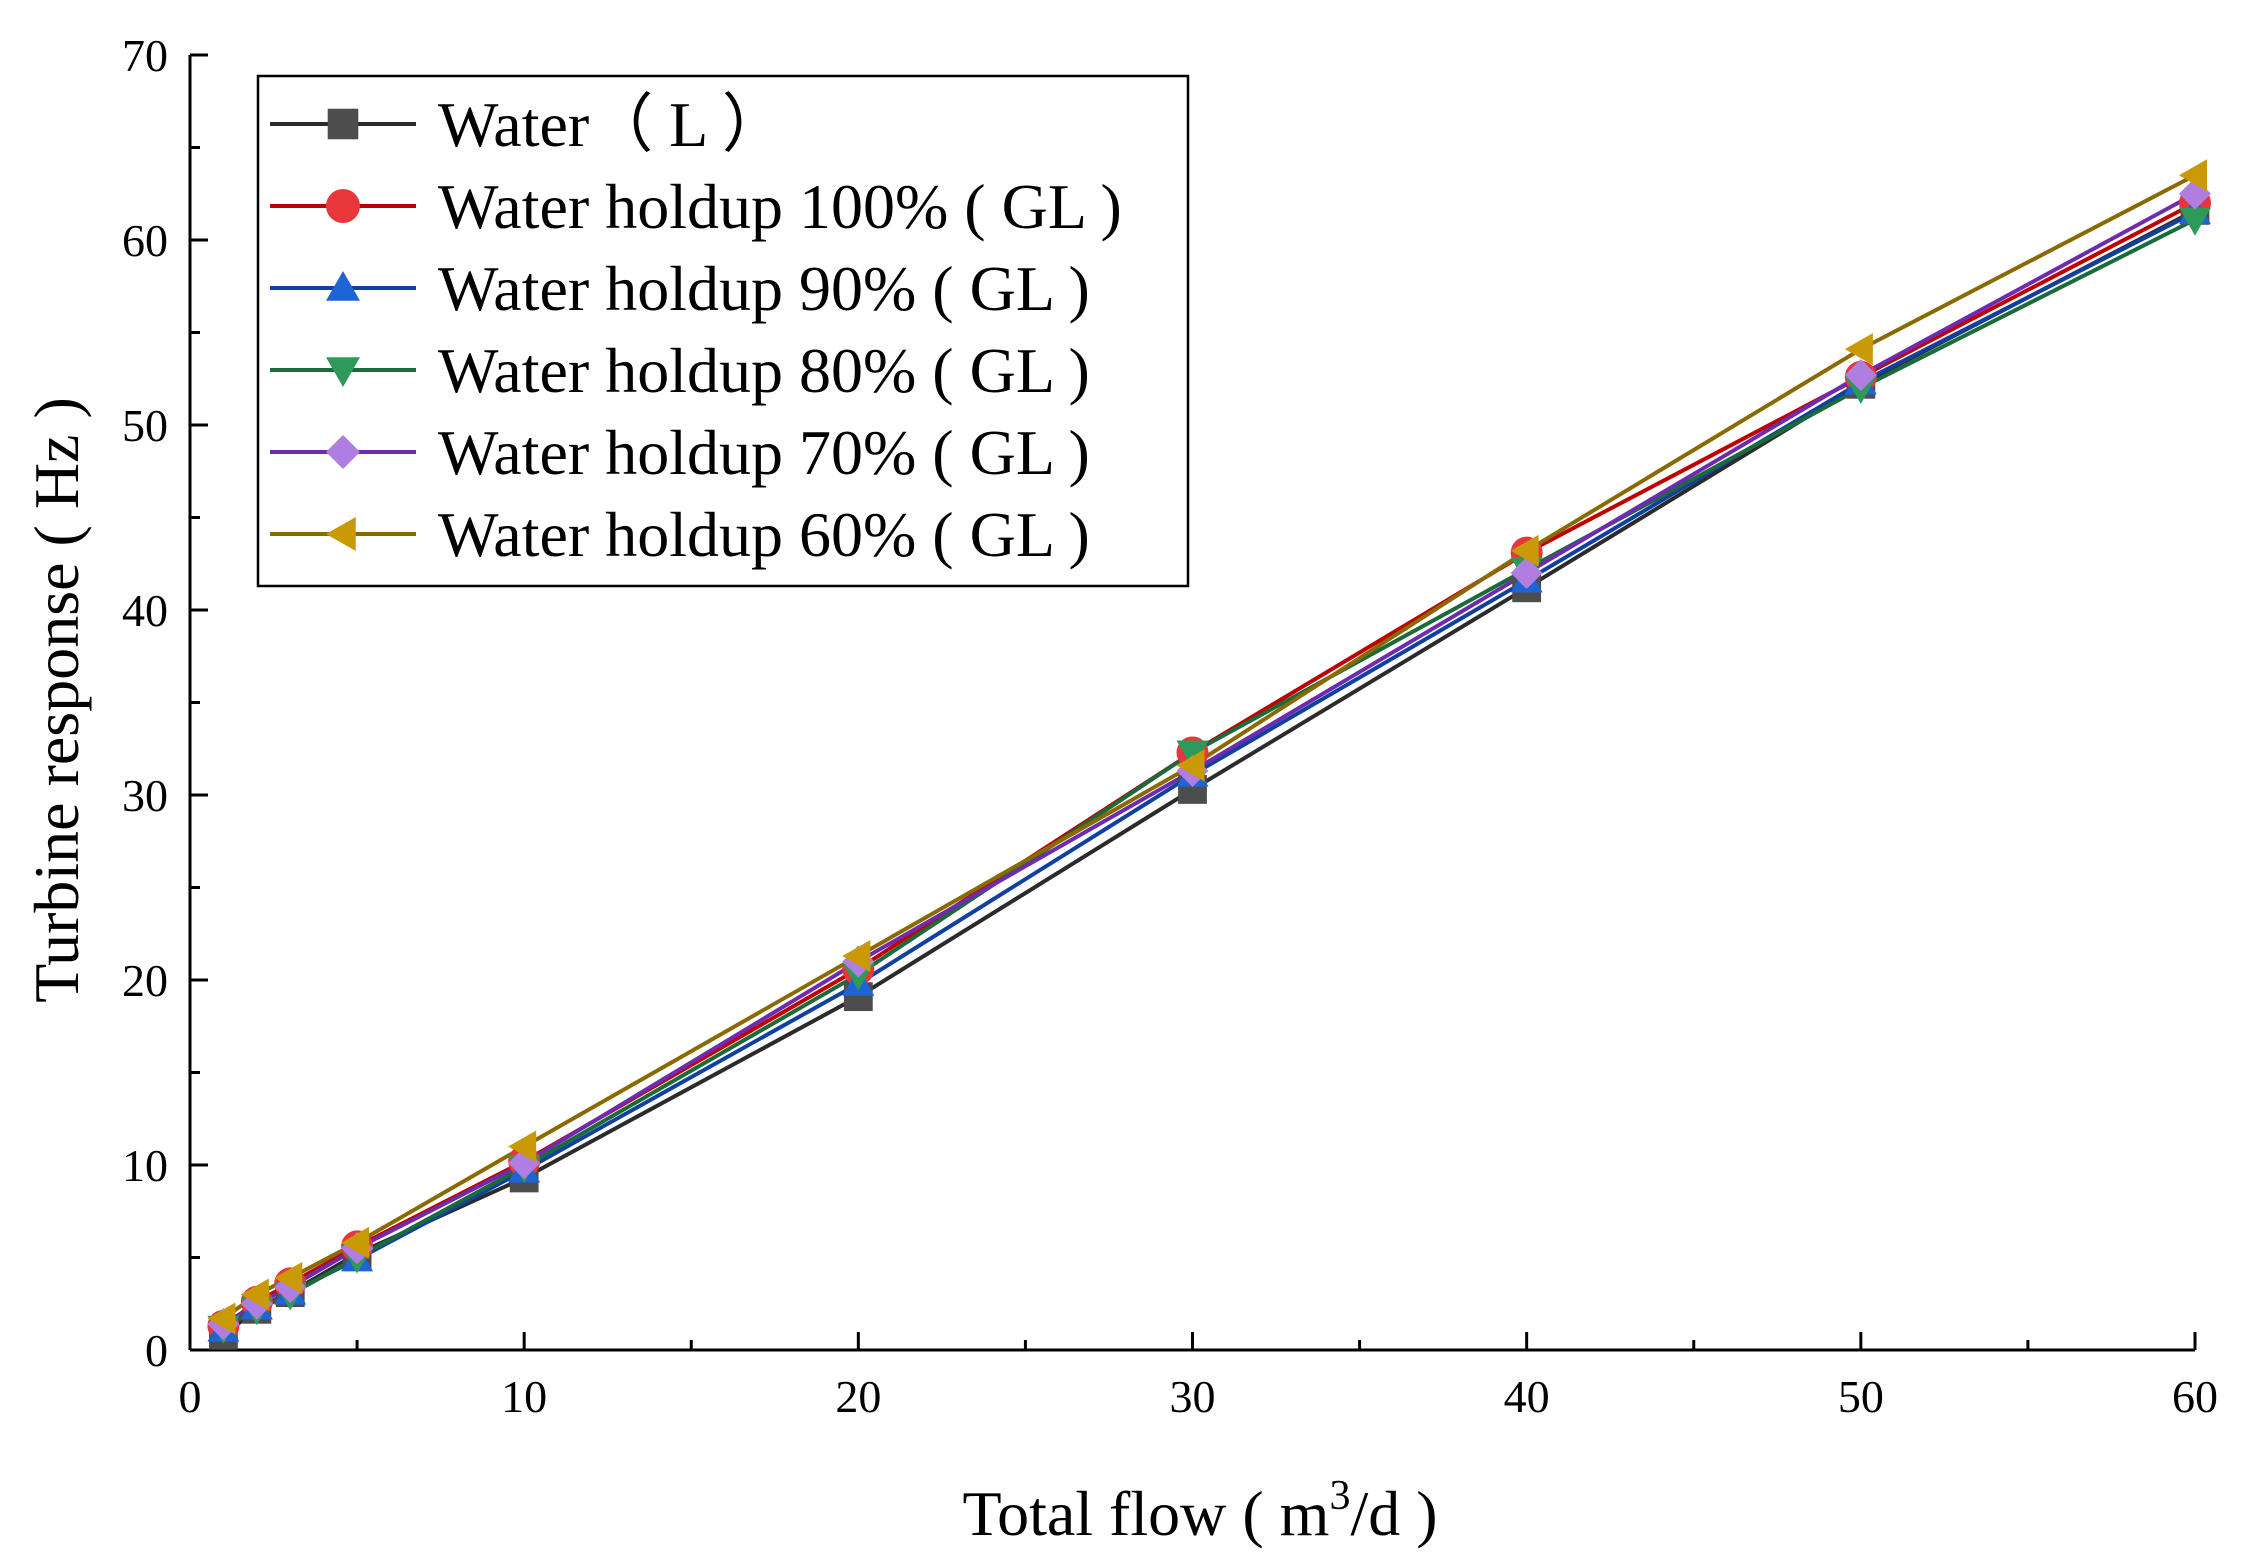 This screenshot has height=1557, width=2241. What do you see at coordinates (1527, 1396) in the screenshot?
I see `x-tick-label: 40` at bounding box center [1527, 1396].